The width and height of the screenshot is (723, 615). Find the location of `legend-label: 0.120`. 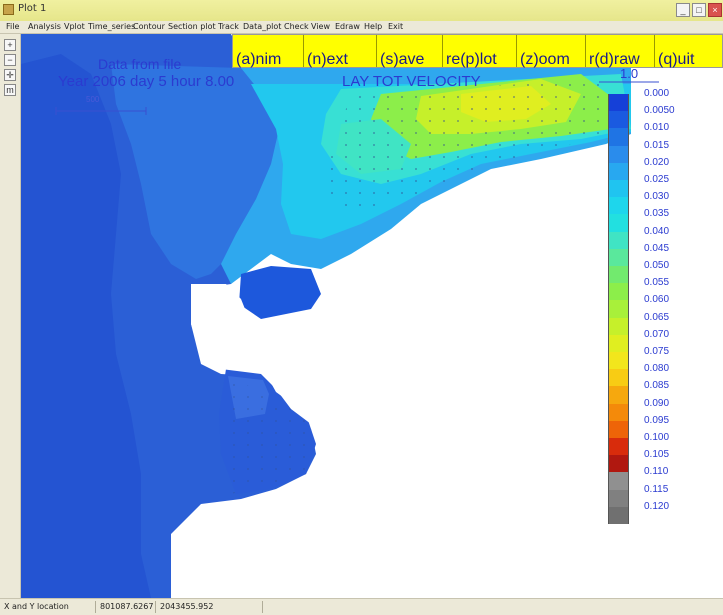

legend-label: 0.120 is located at coordinates (657, 506).